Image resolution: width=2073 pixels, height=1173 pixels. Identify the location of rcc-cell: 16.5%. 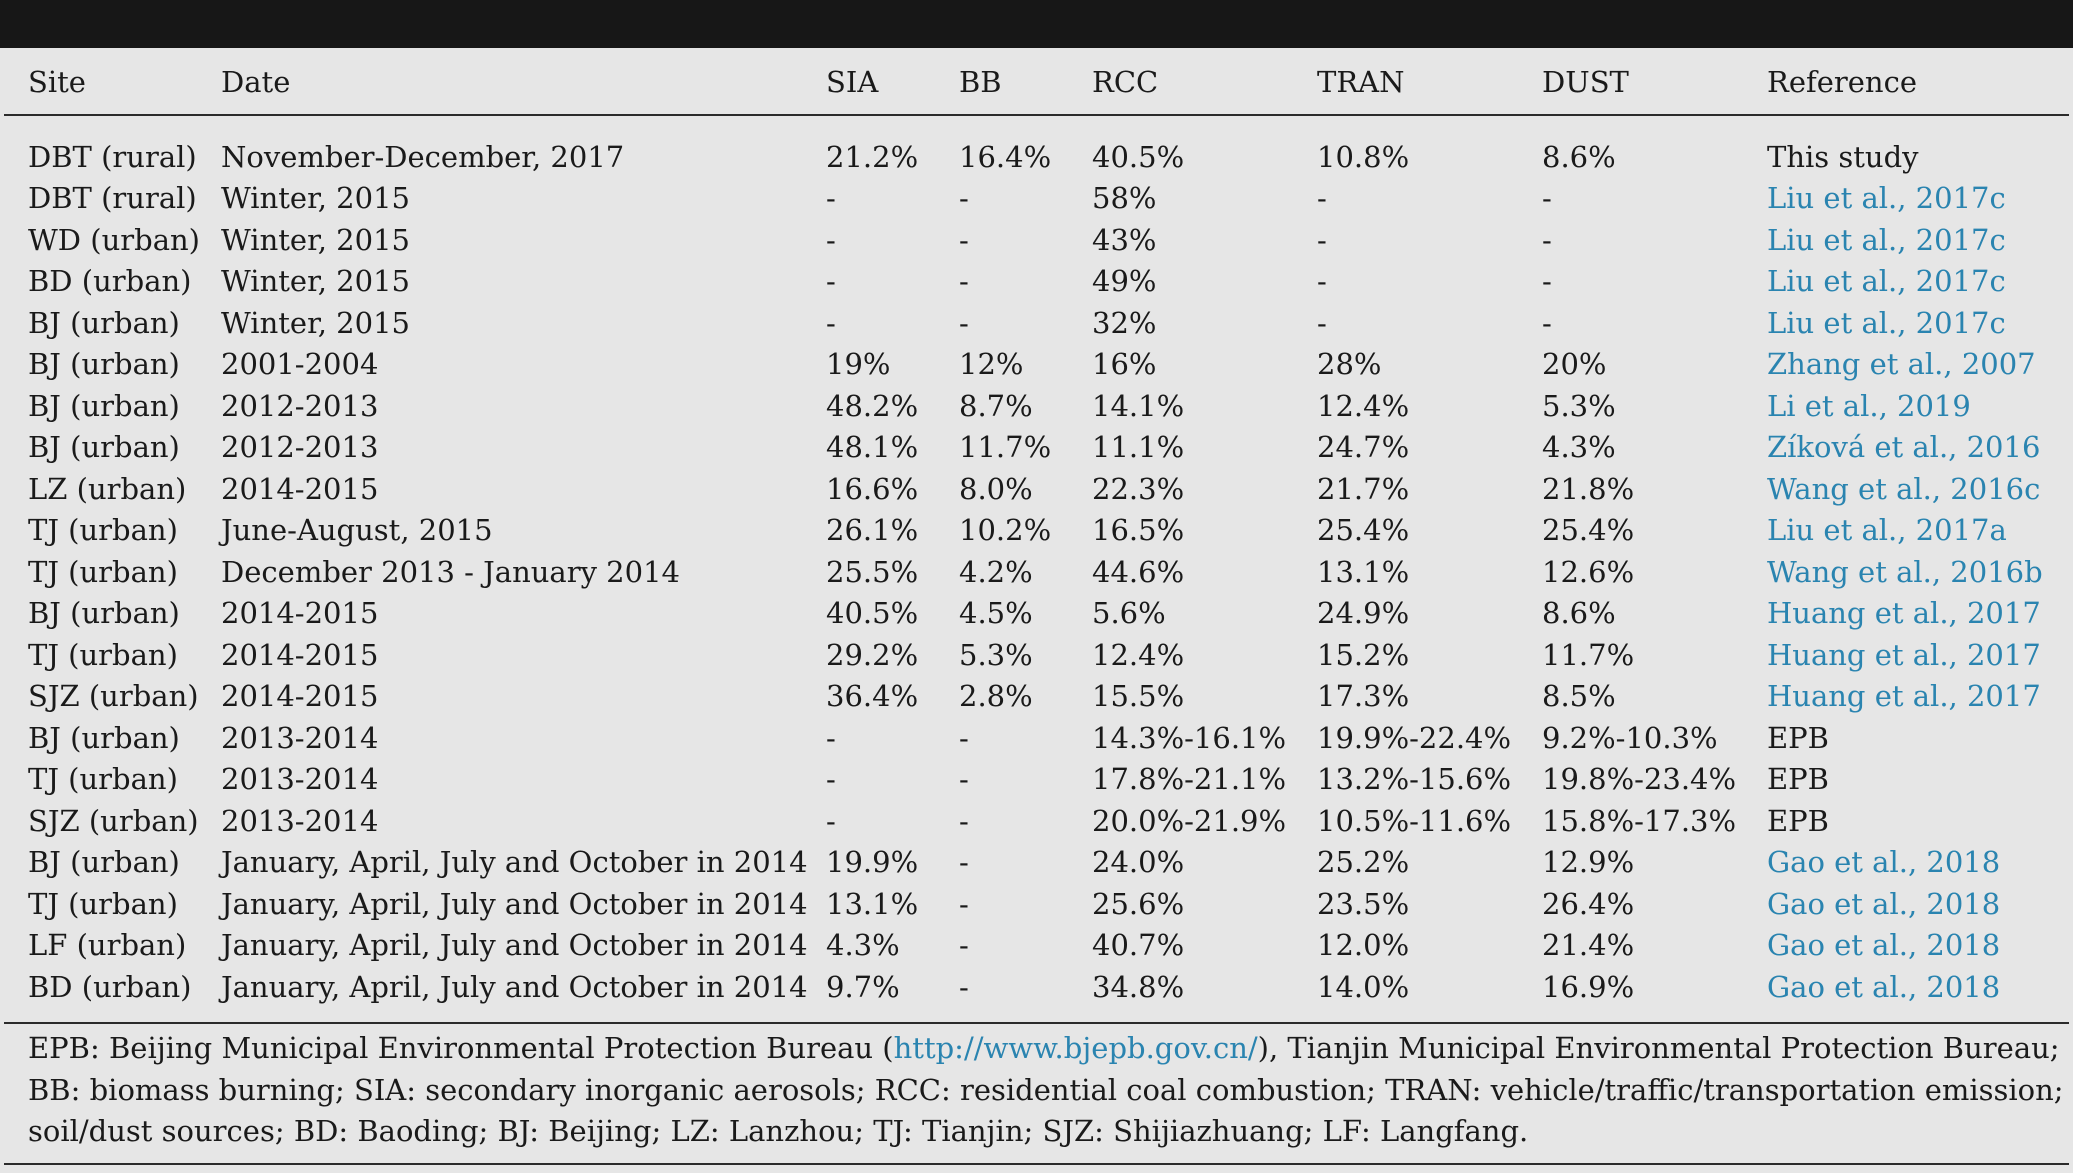
(1138, 530).